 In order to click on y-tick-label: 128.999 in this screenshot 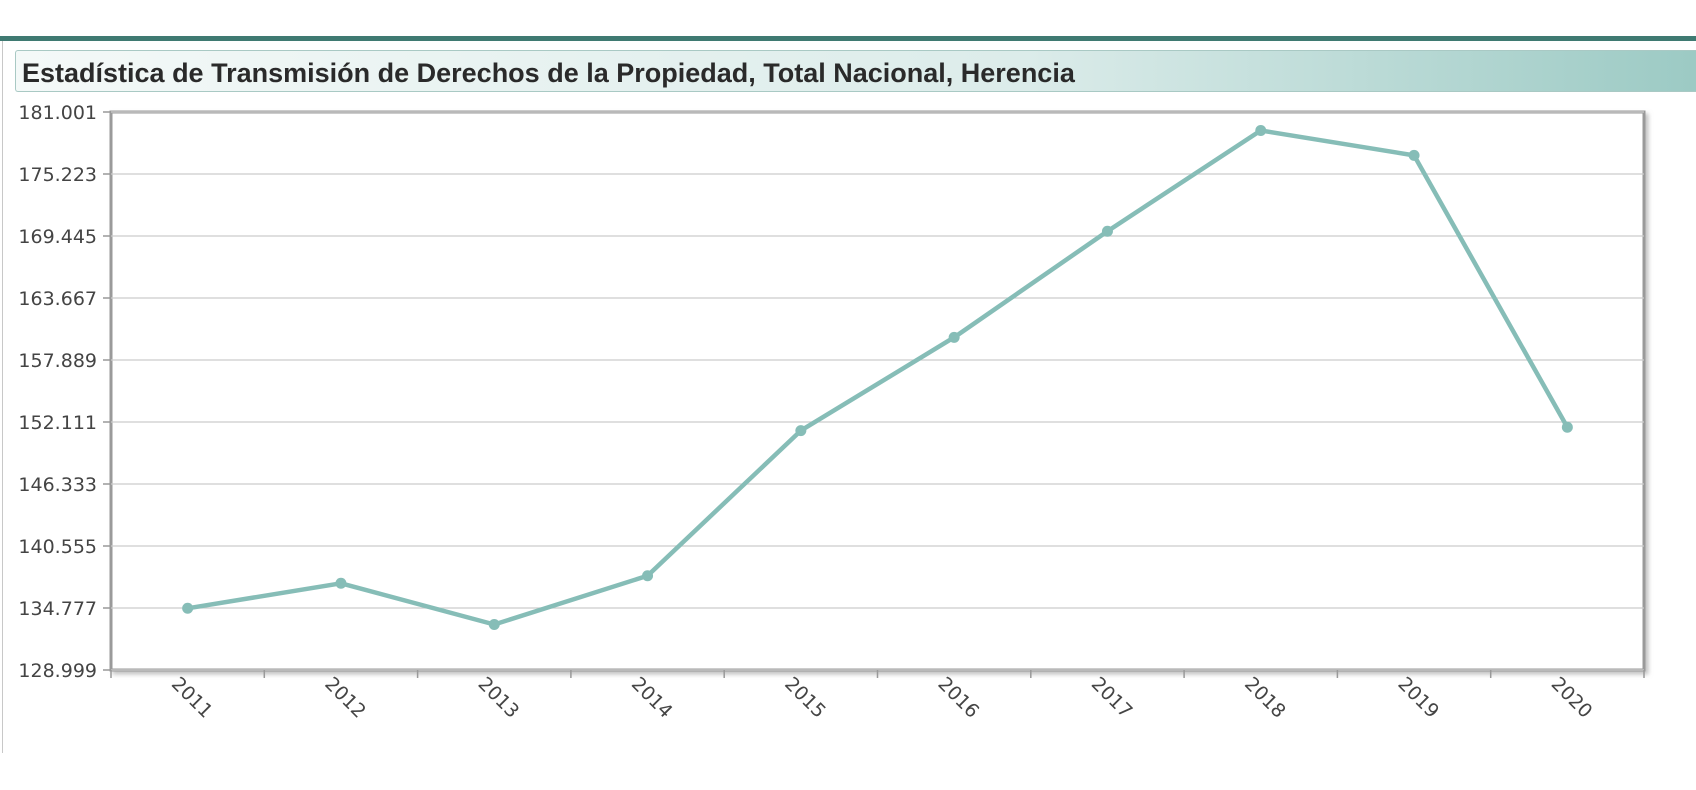, I will do `click(57, 671)`.